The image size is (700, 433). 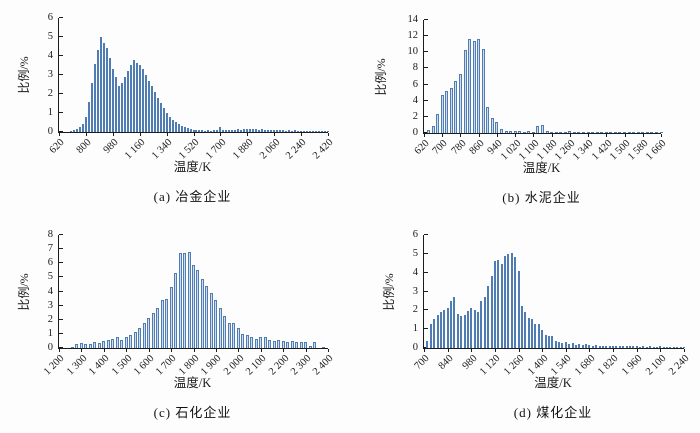 I want to click on y-tick-label: 3, so click(x=50, y=305).